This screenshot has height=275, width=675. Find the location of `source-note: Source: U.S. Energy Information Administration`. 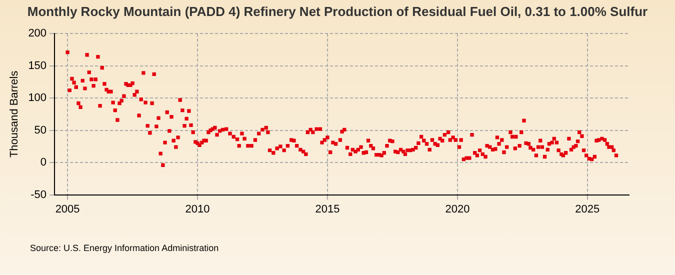

source-note: Source: U.S. Energy Information Administration is located at coordinates (124, 248).